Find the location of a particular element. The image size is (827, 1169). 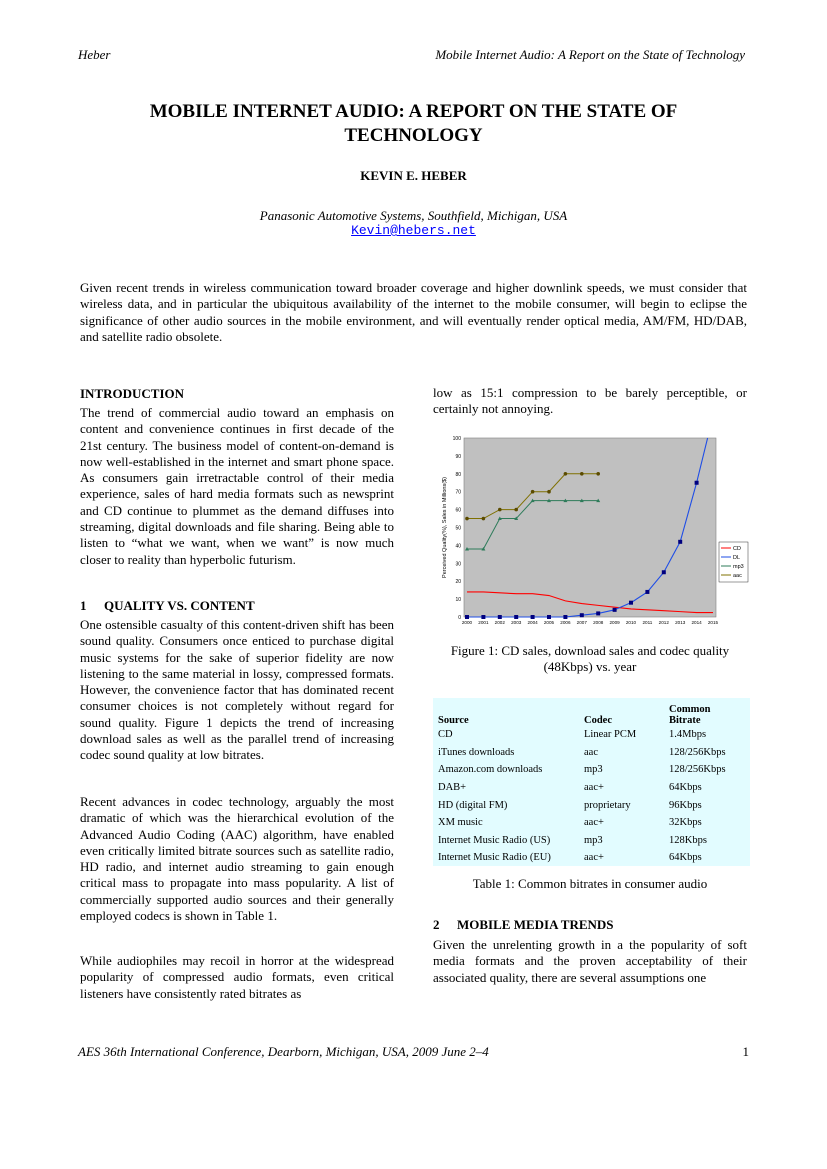

email-link: Kevin@hebers.net is located at coordinates (413, 230).